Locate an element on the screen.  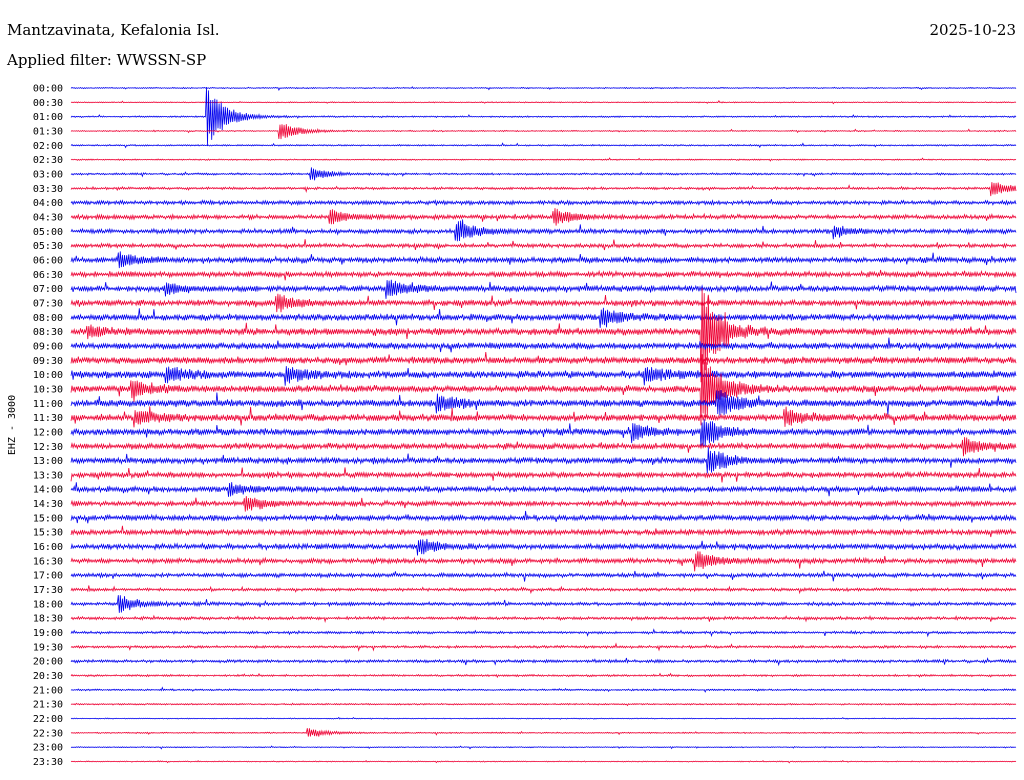
row-time-label: 15:00 is located at coordinates (48, 518).